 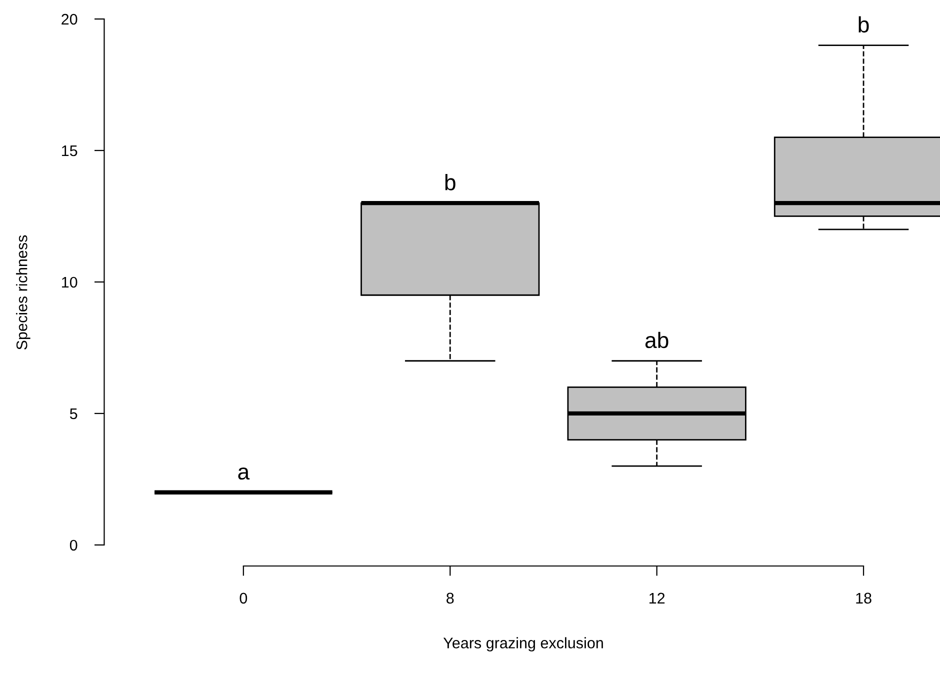 What do you see at coordinates (74, 545) in the screenshot?
I see `y-tick-label: 0` at bounding box center [74, 545].